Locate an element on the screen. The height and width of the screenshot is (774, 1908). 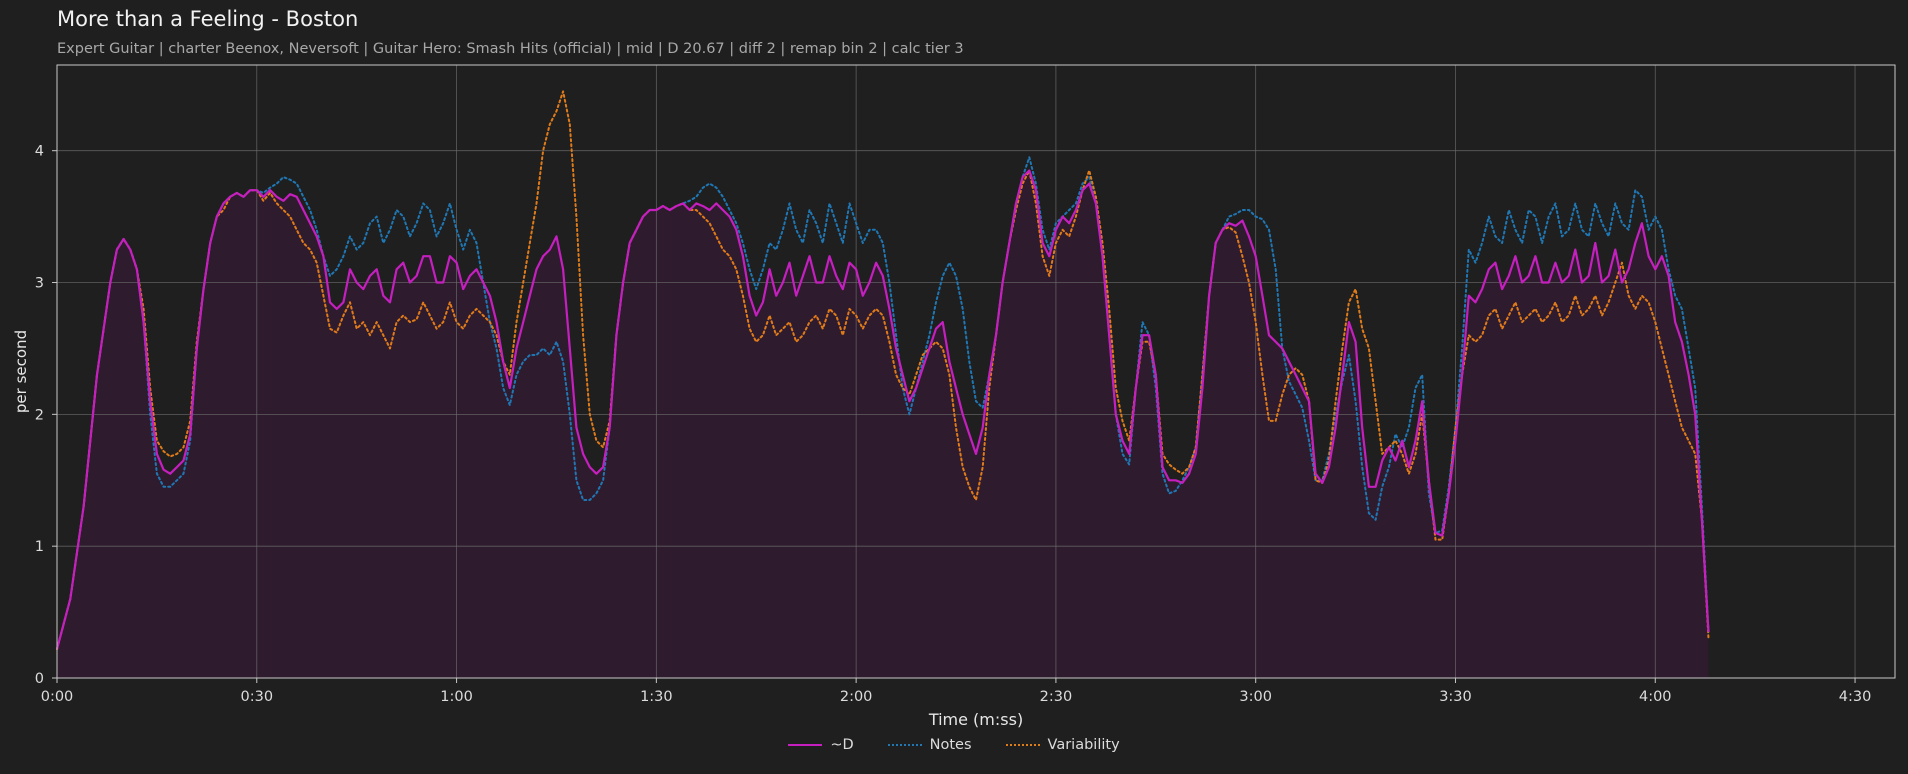
legend-swatch-d is located at coordinates (805, 745).